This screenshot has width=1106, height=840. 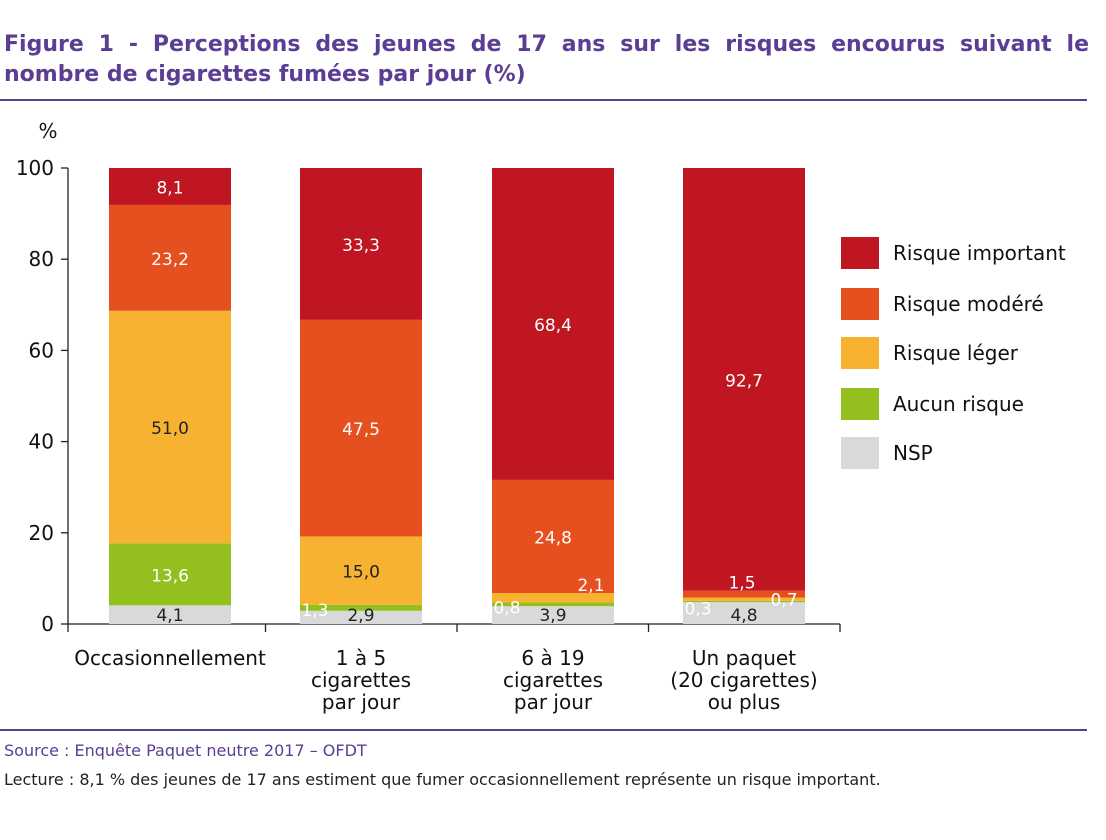 I want to click on value-label-risque-important: 68,4, so click(x=553, y=326).